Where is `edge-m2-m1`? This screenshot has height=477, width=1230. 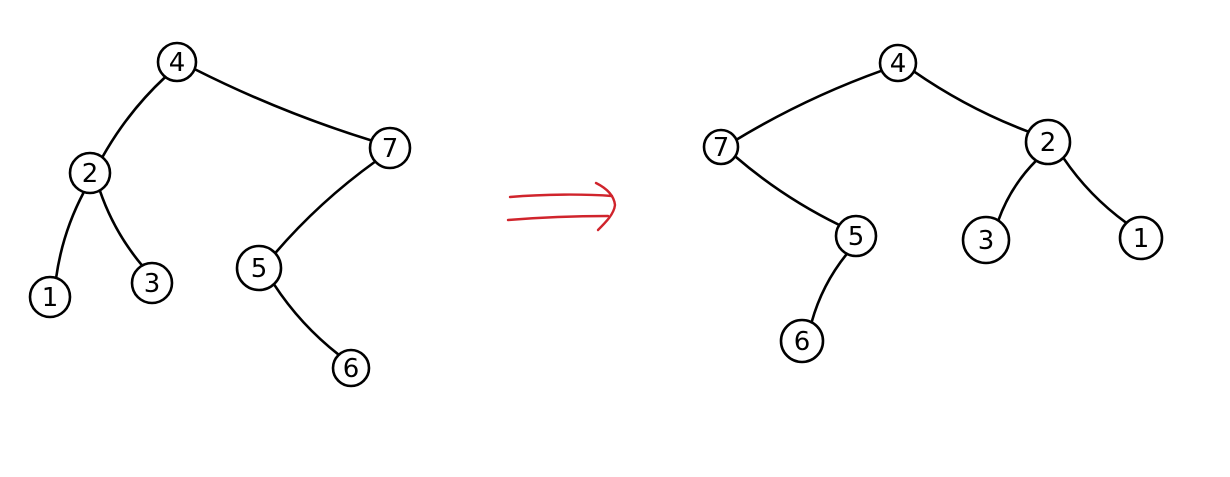 edge-m2-m1 is located at coordinates (1095, 190).